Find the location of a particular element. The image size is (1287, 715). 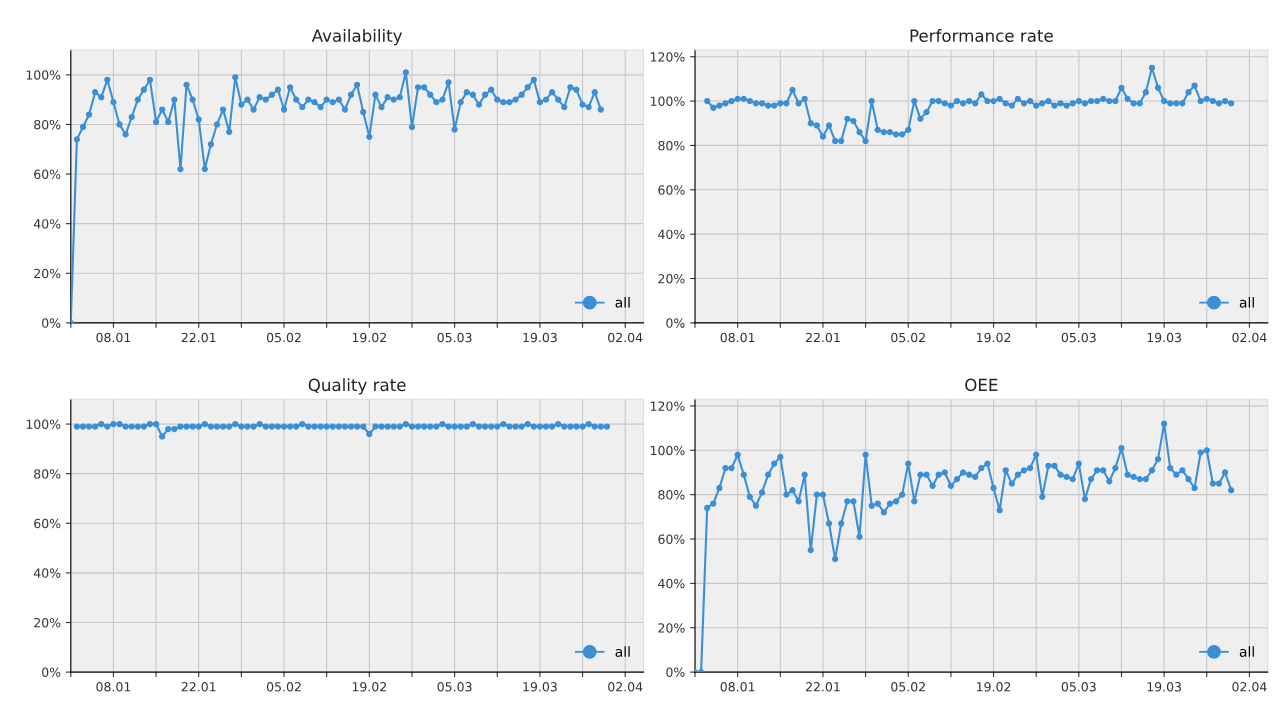

chart-title: OEE is located at coordinates (981, 385).